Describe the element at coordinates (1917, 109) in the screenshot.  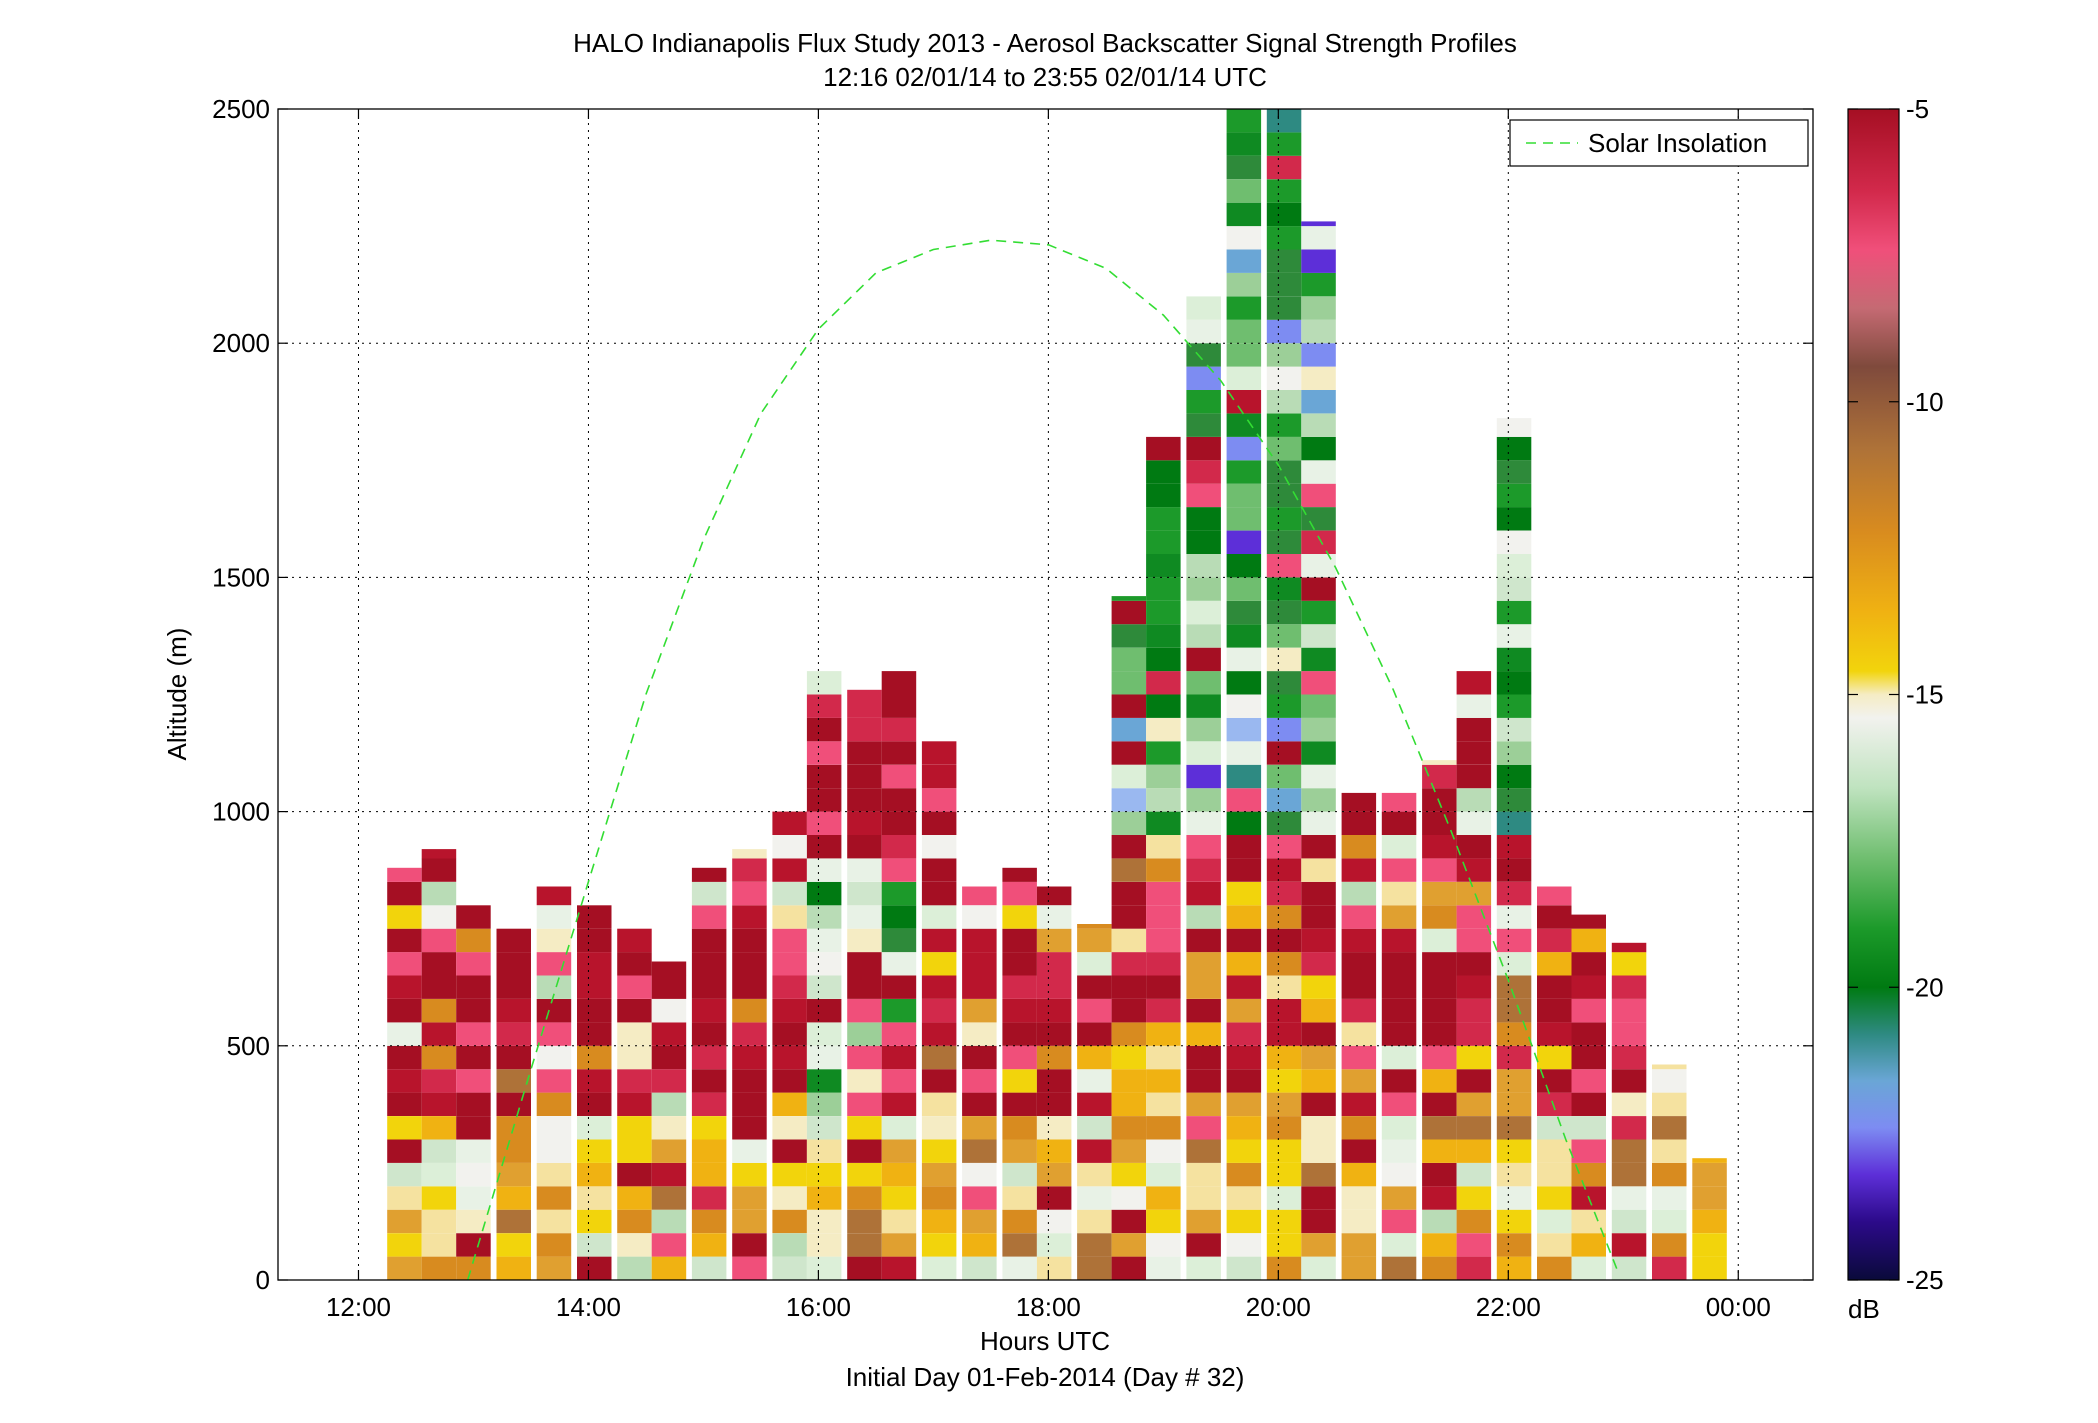
I see `colorbar-tick-label: -5` at that location.